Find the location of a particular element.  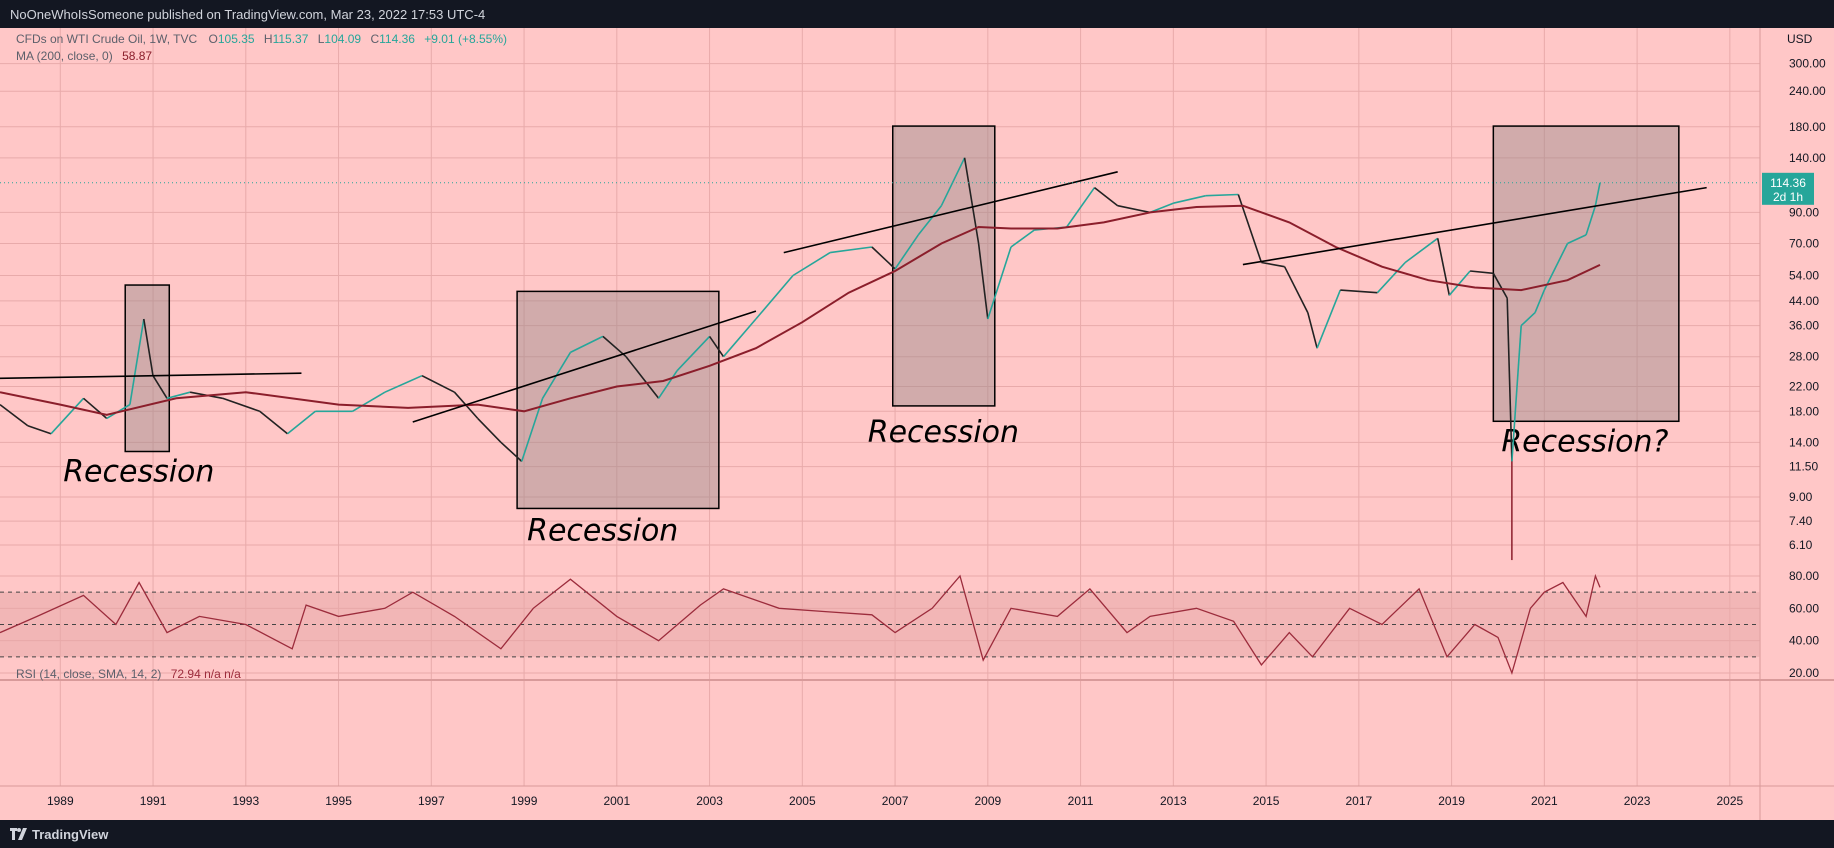

rsi-tick-label: 60.00 is located at coordinates (1804, 608).